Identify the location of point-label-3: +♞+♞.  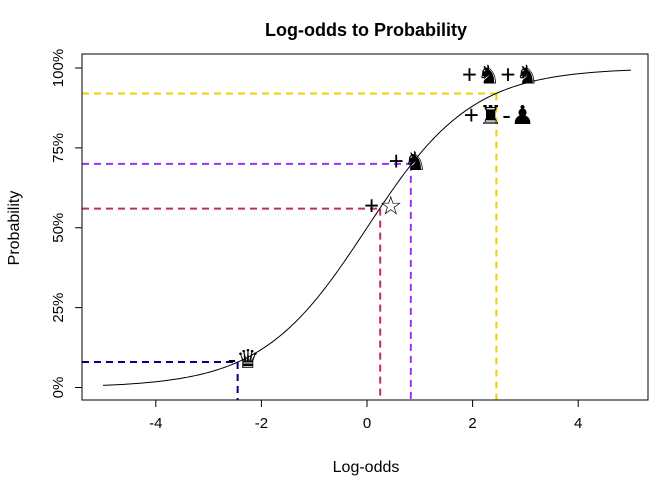
(500, 75).